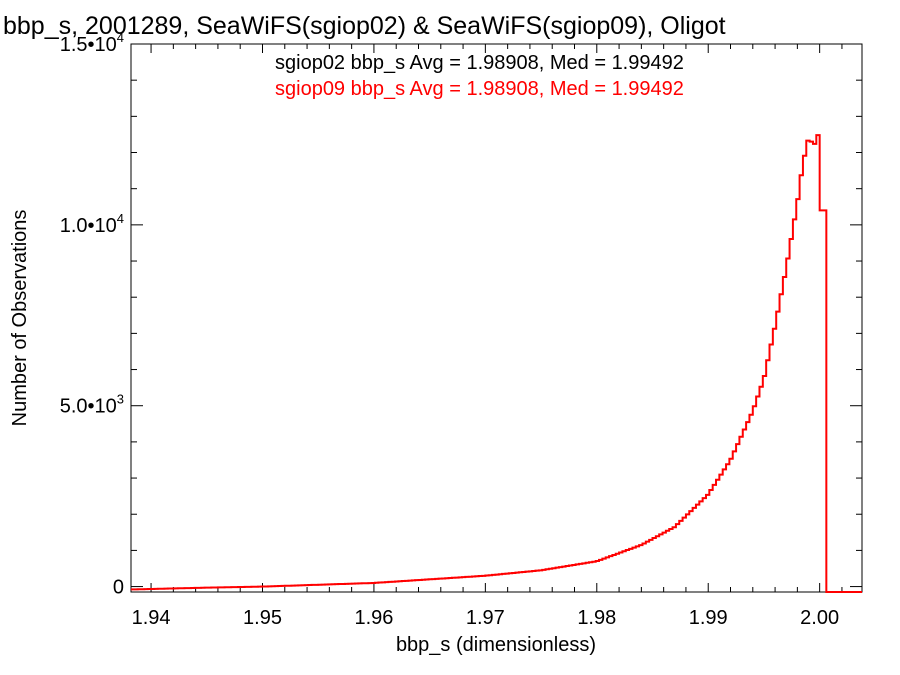 Image resolution: width=900 pixels, height=675 pixels. Describe the element at coordinates (708, 618) in the screenshot. I see `x-tick-label: 1.99` at that location.